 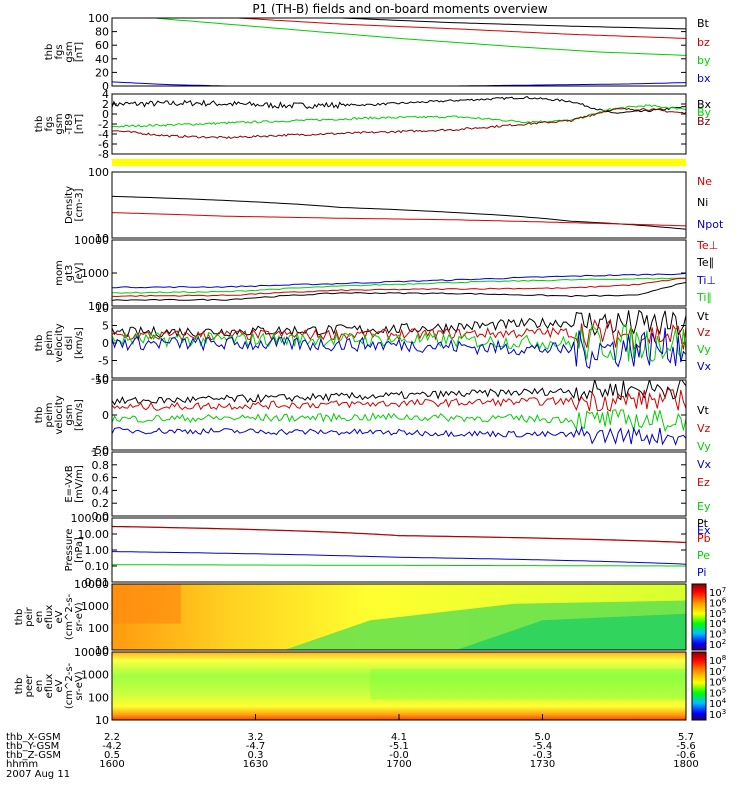 I want to click on legend-Te⊥: Te⊥, so click(x=707, y=245).